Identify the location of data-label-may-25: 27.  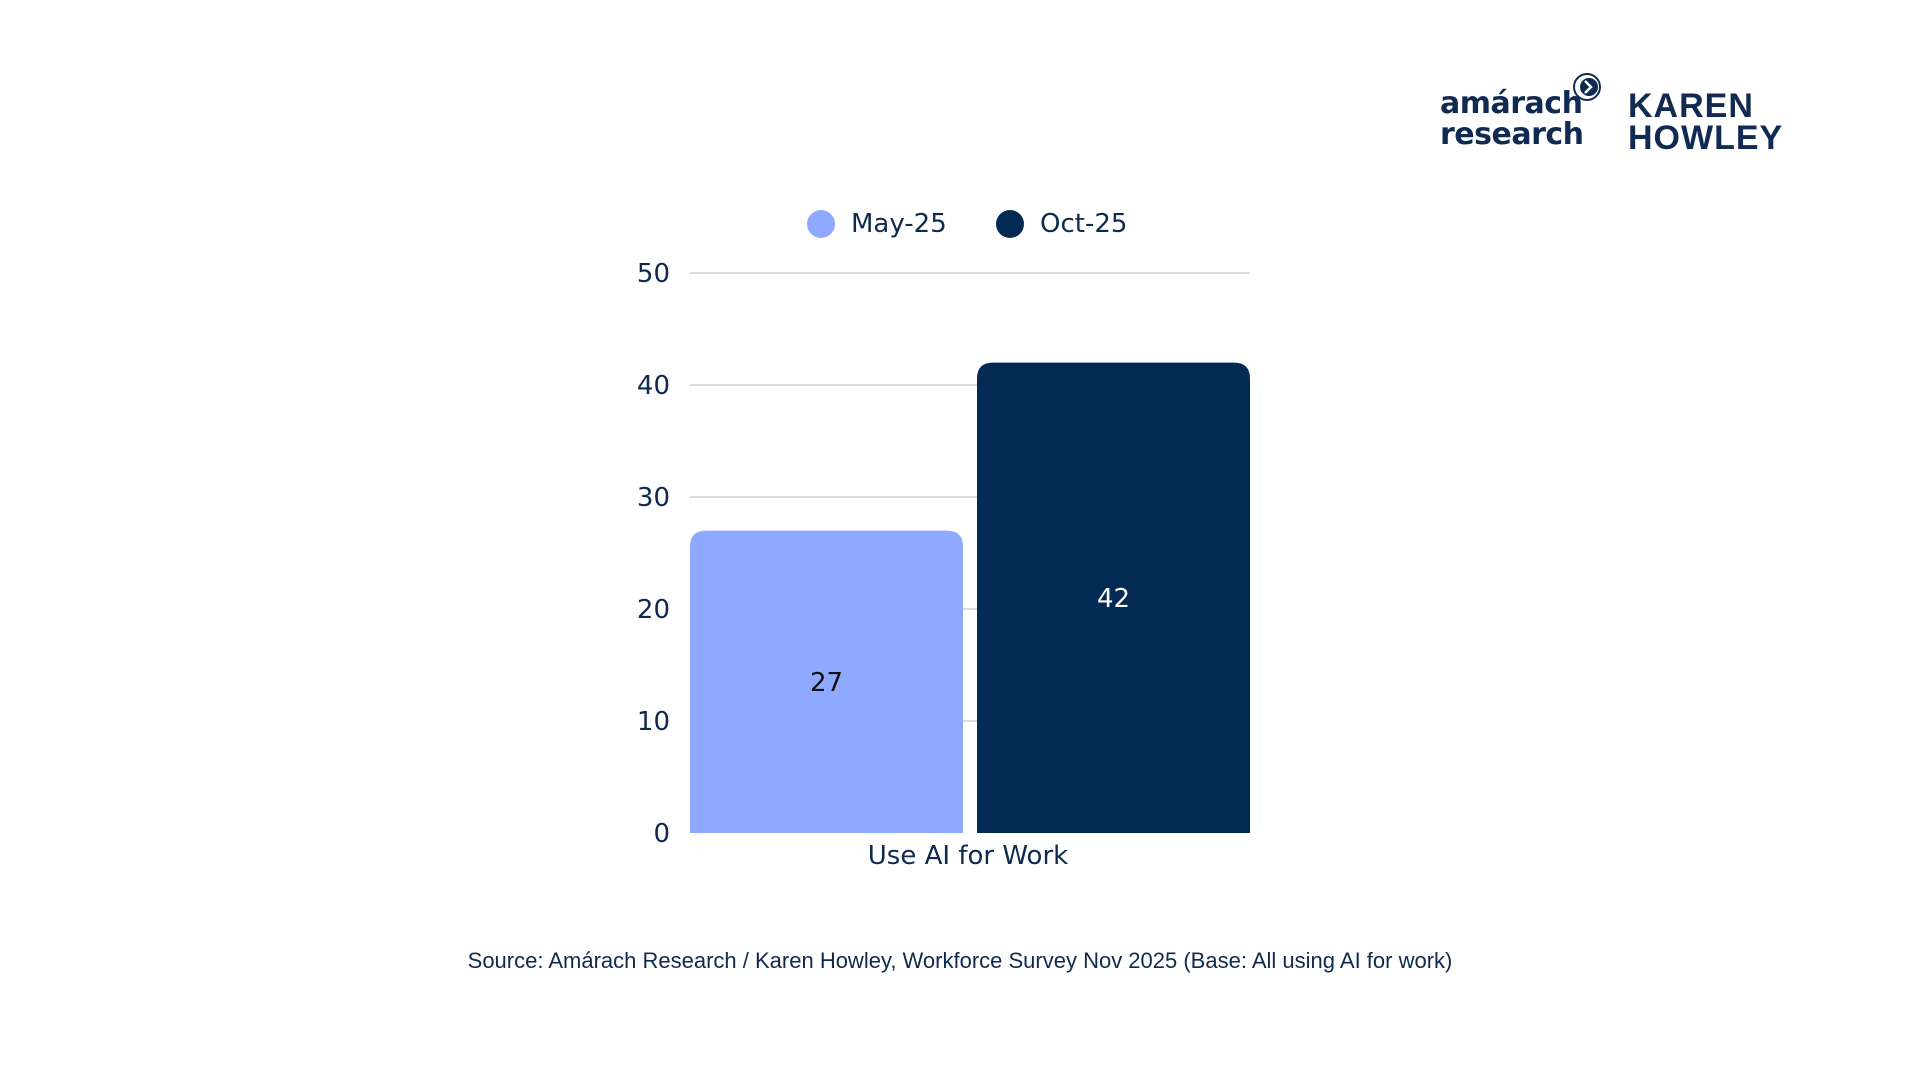
(826, 683).